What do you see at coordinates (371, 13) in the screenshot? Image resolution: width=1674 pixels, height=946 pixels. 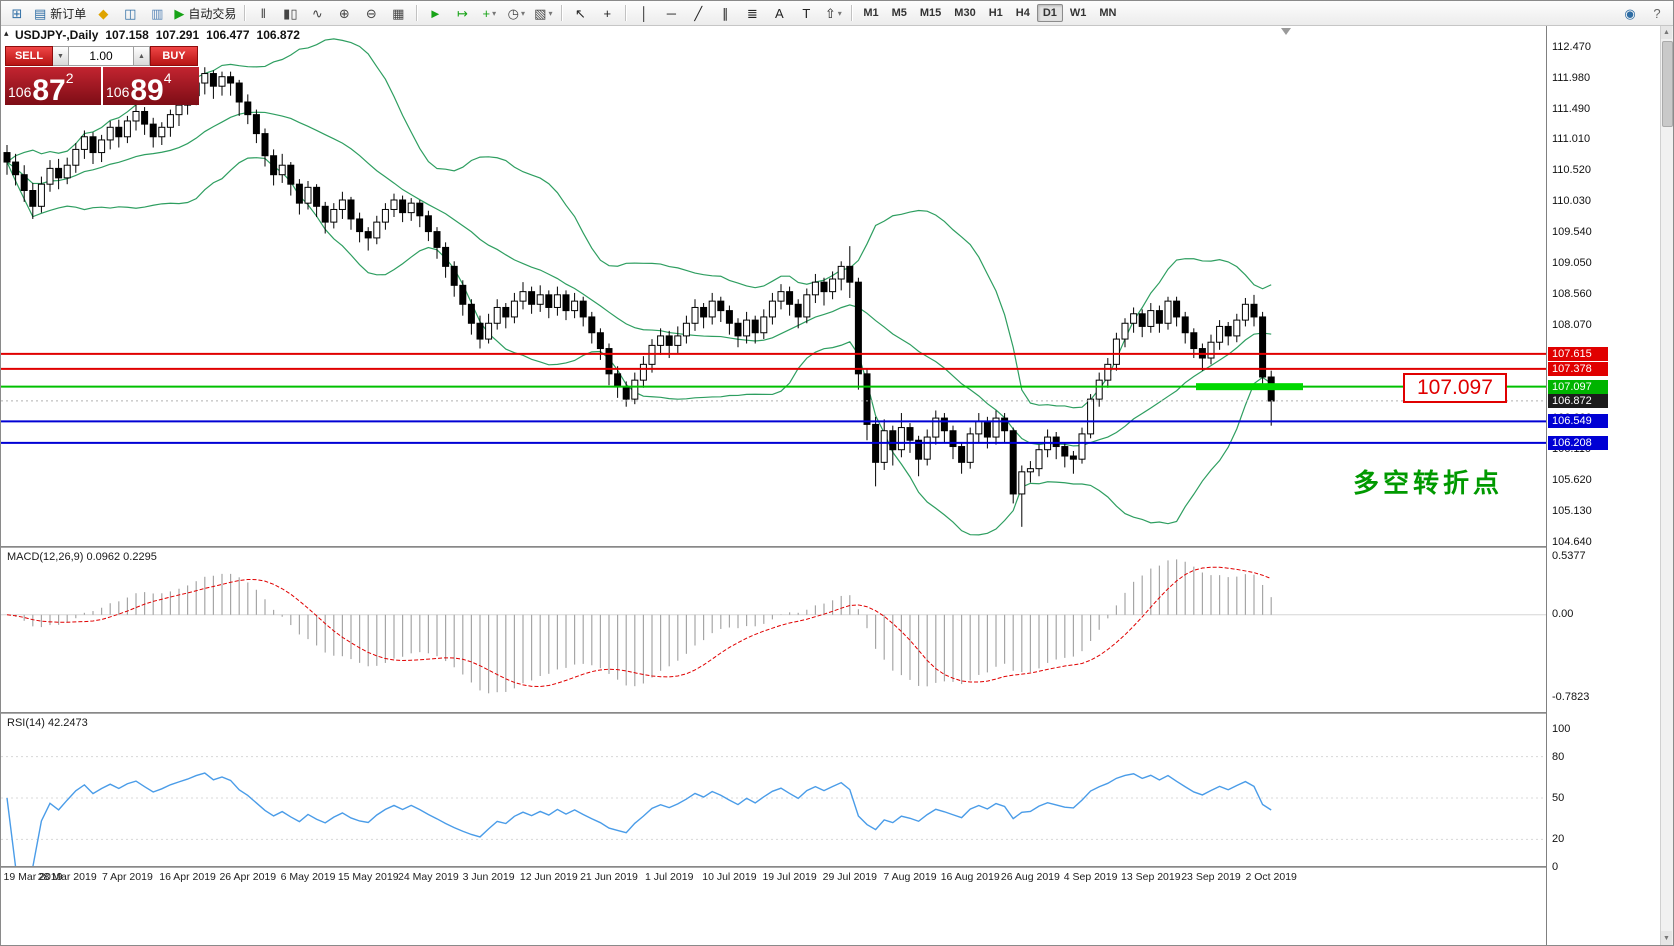 I see `toolbar-zoom-out-button: ⊖` at bounding box center [371, 13].